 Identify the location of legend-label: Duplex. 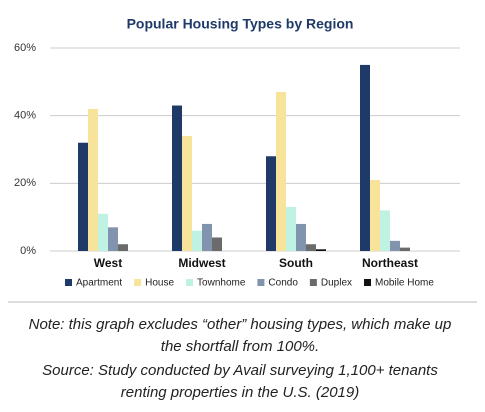
(336, 283).